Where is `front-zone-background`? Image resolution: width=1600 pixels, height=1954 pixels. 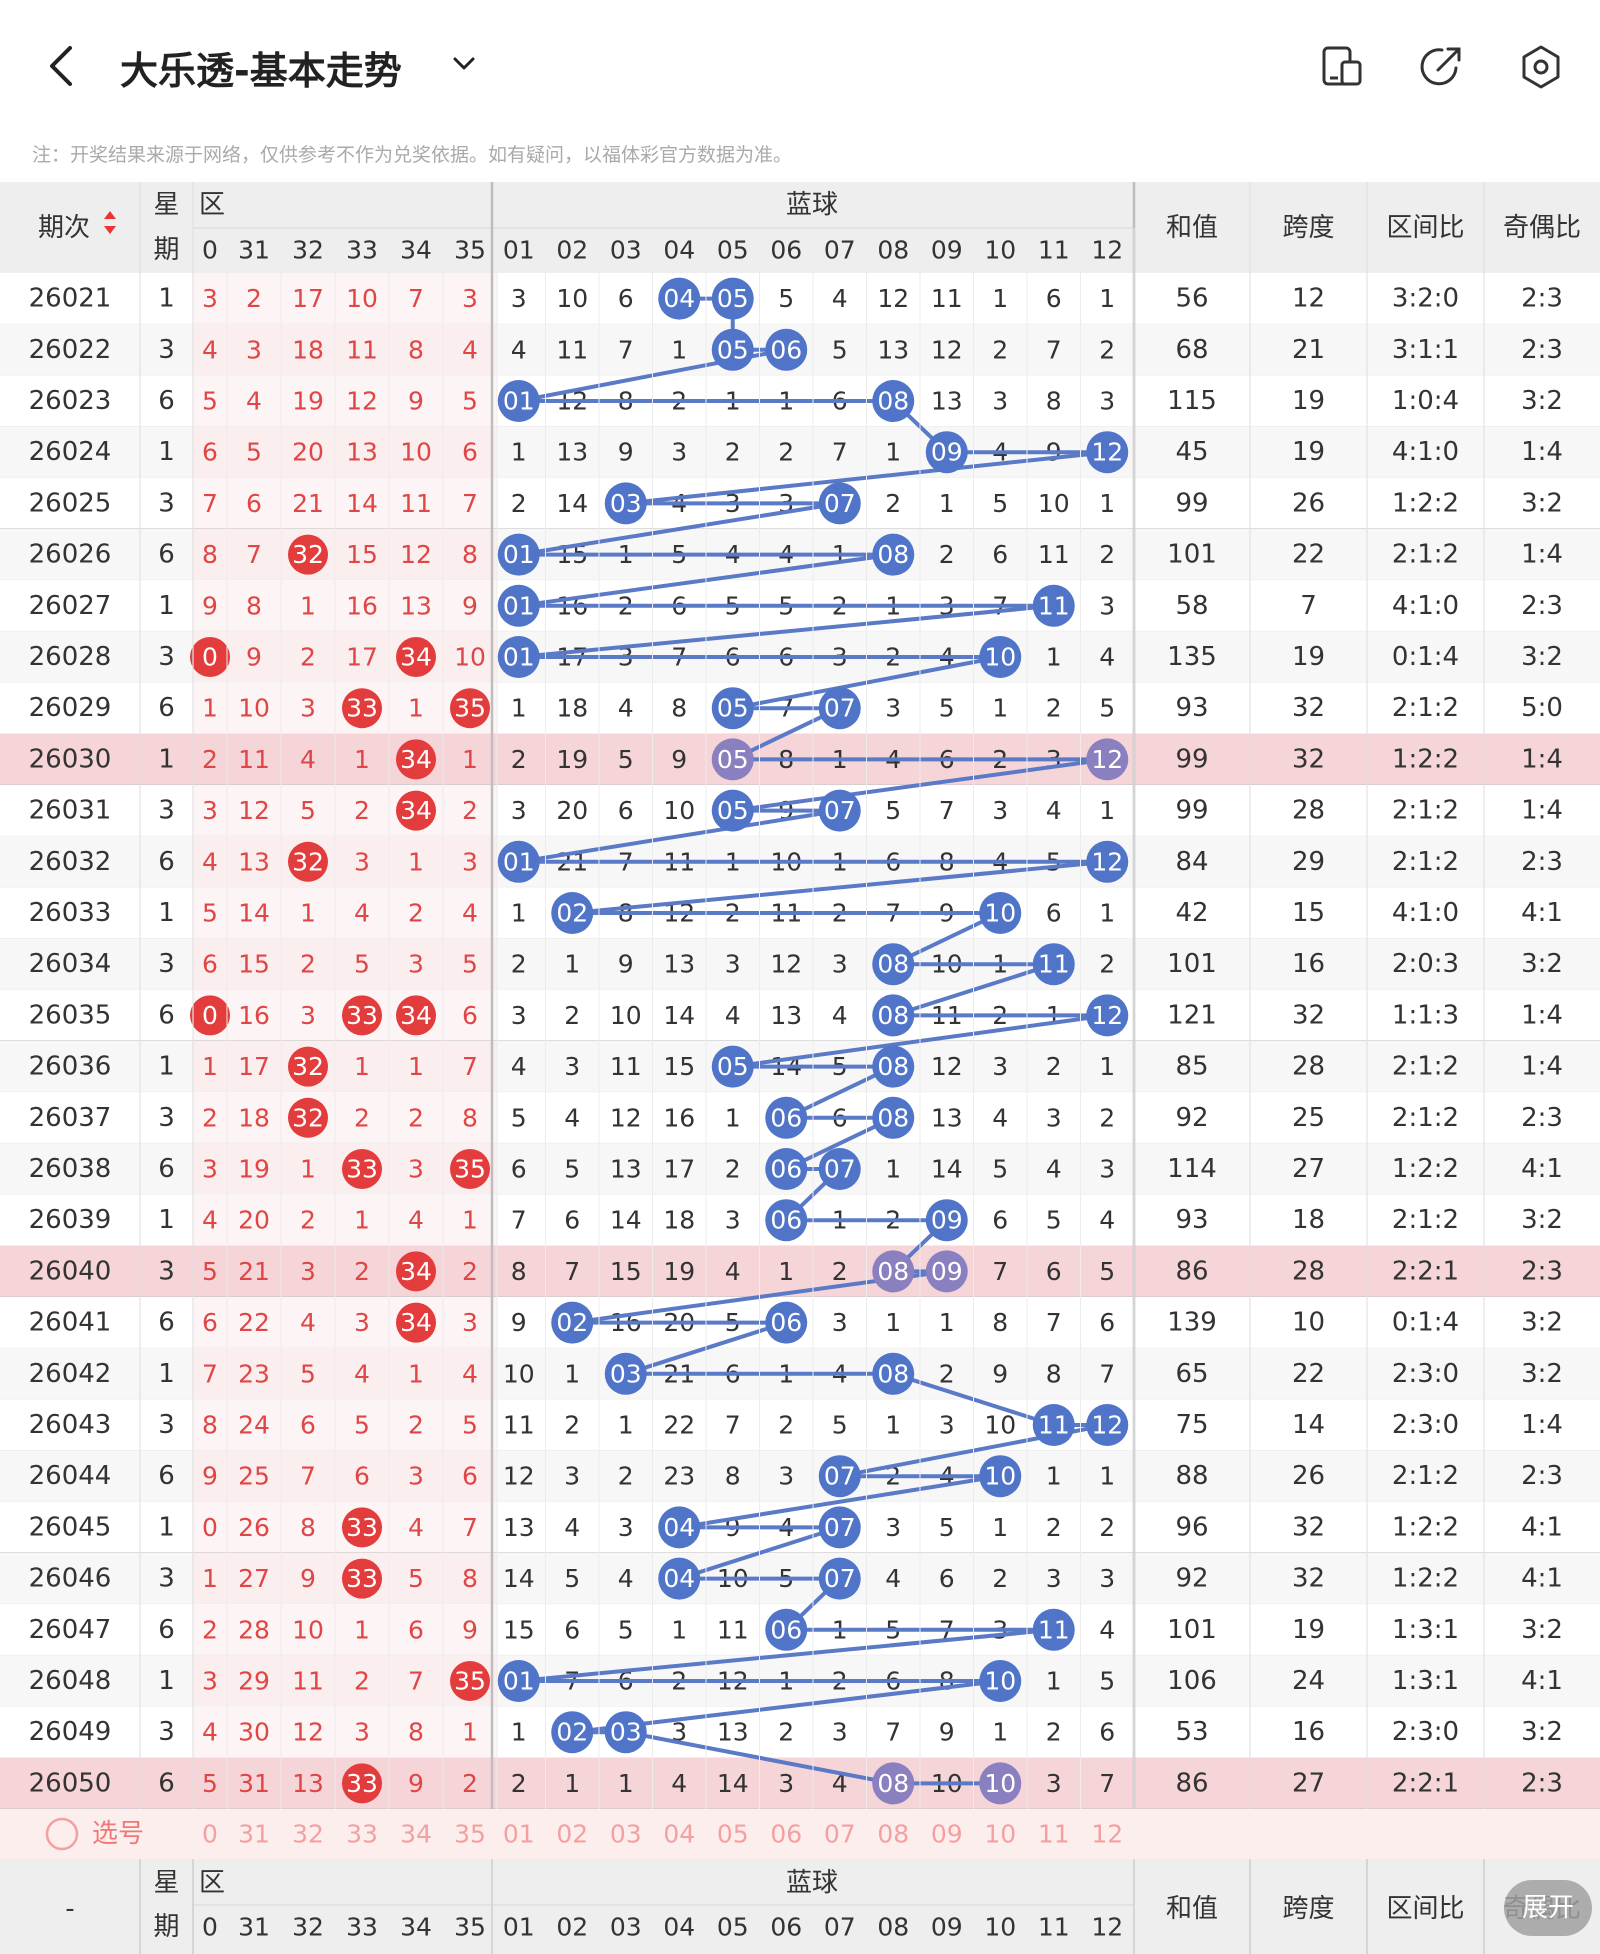
front-zone-background is located at coordinates (345, 1067).